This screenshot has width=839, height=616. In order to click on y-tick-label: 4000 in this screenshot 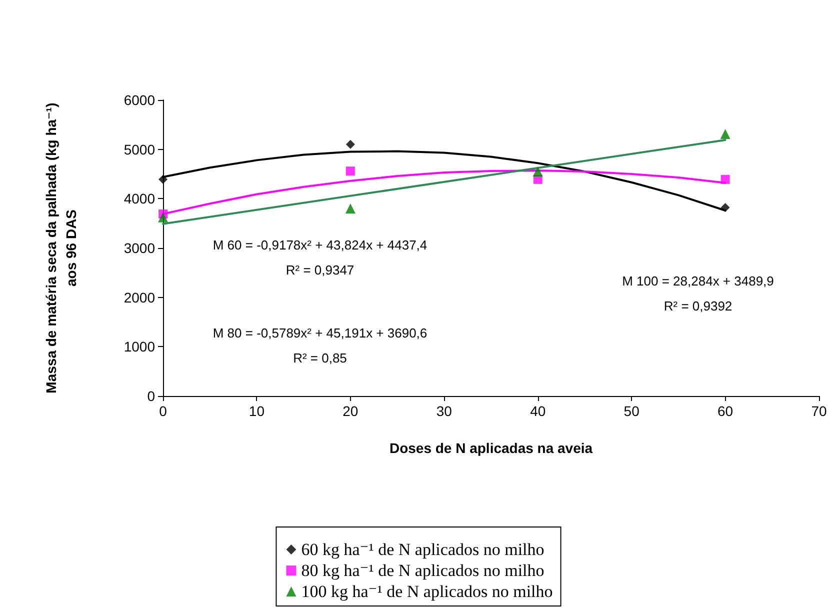, I will do `click(140, 198)`.